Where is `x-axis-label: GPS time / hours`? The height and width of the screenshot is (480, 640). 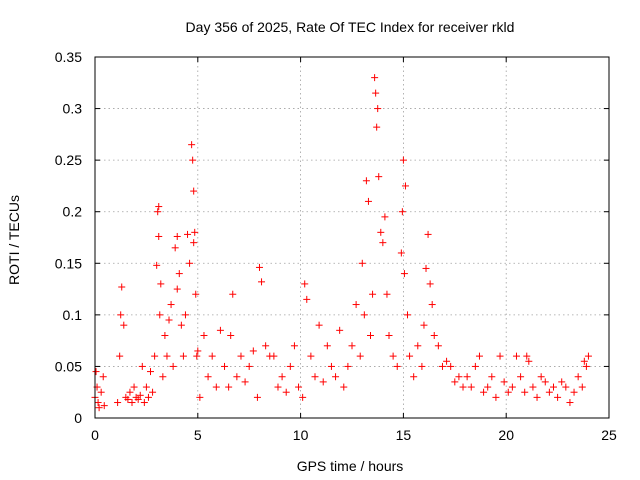
x-axis-label: GPS time / hours is located at coordinates (350, 466).